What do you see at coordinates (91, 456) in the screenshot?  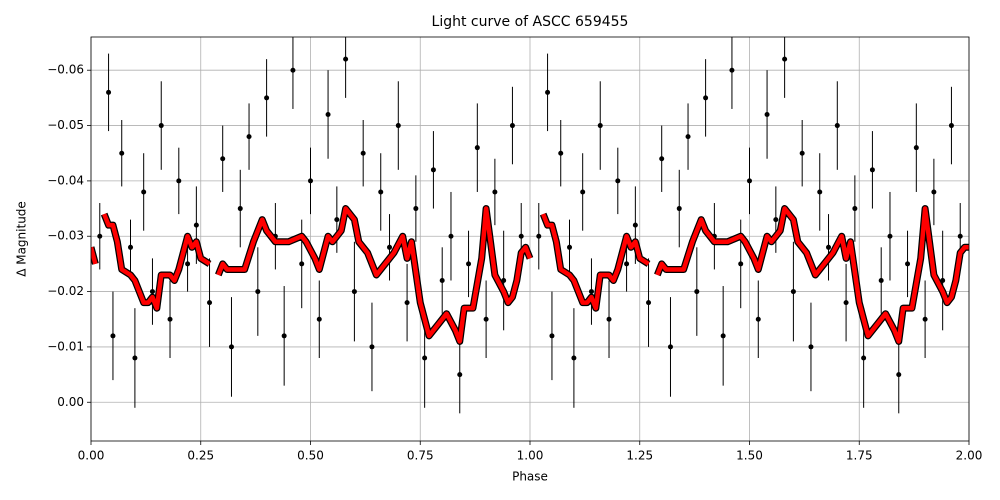 I see `x-tick-label: 0.00` at bounding box center [91, 456].